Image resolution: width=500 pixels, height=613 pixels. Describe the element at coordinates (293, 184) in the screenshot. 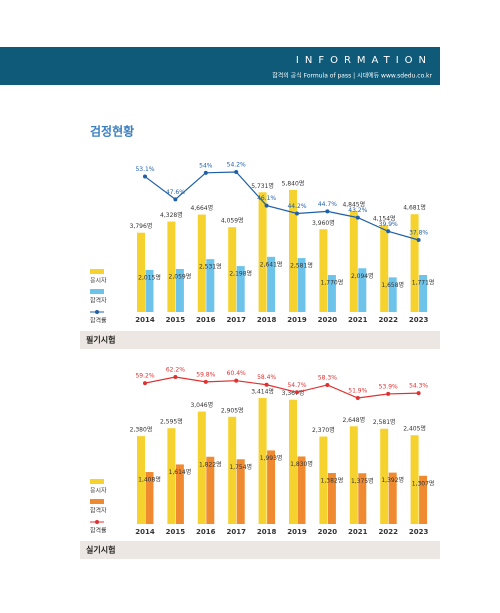

I see `data-label: 5,840명` at that location.